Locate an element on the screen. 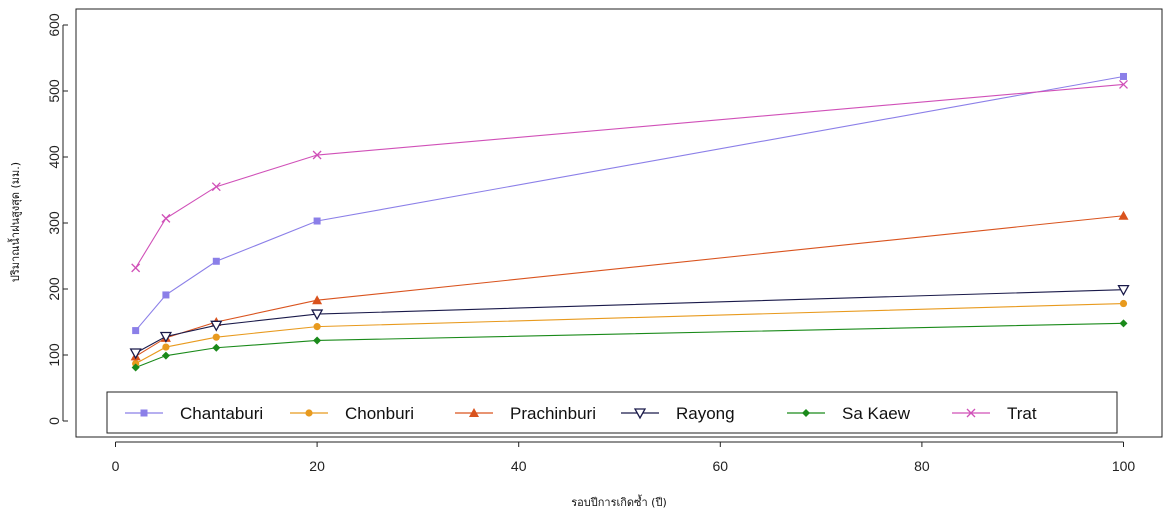  y-axis-title: ปริมาณน้ำฝนสูงสุด (มม.) is located at coordinates (14, 222).